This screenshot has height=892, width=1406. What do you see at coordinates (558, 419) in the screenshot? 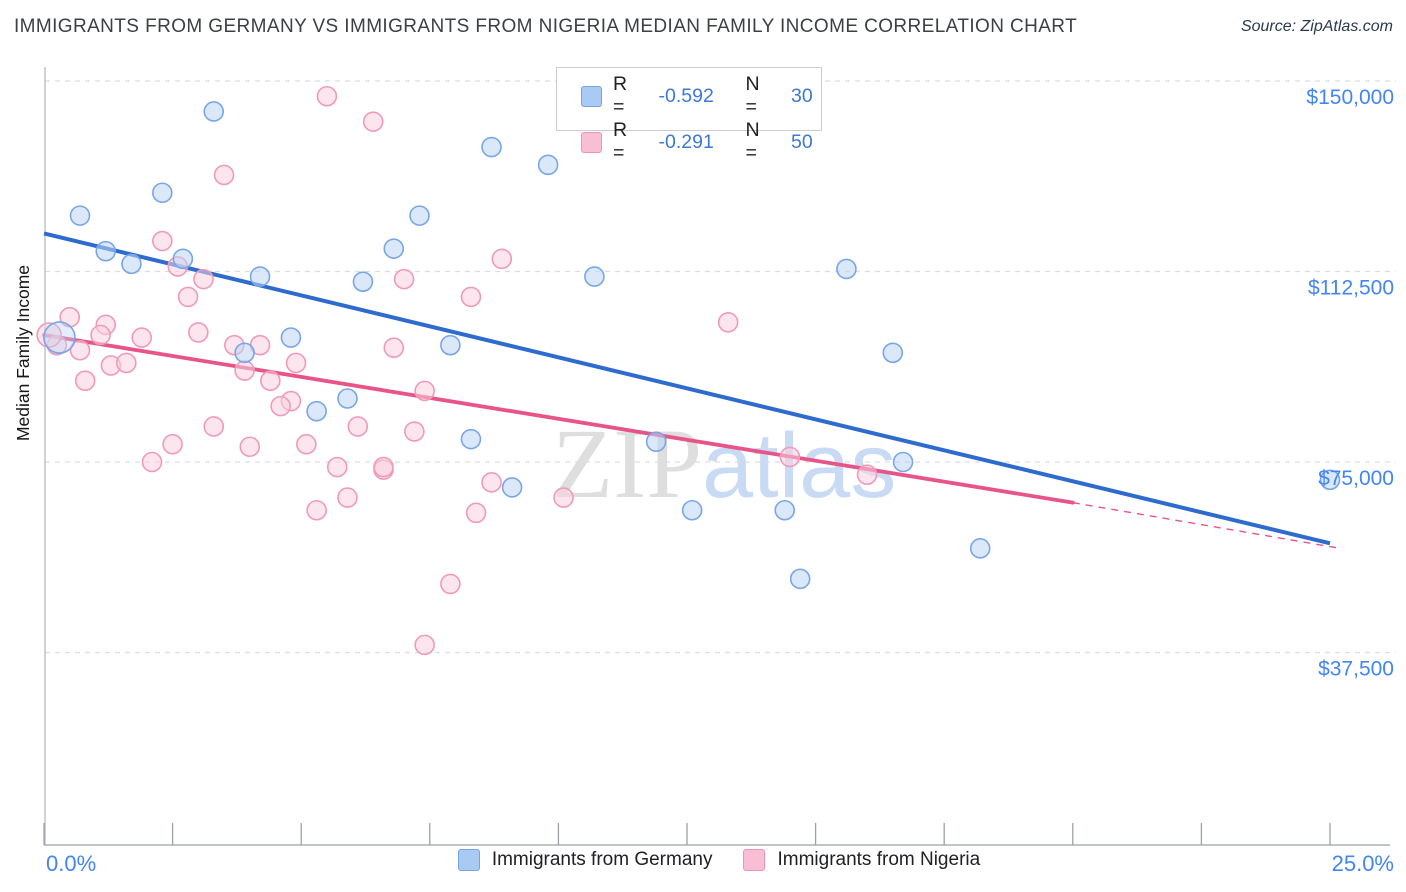
I see `trendline-nigeria` at bounding box center [558, 419].